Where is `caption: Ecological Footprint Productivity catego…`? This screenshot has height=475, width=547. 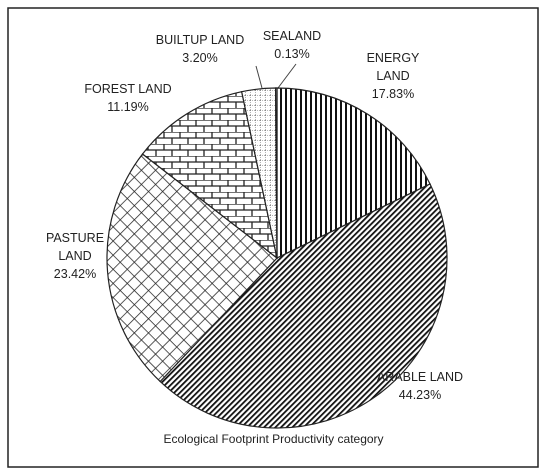 caption: Ecological Footprint Productivity catego… is located at coordinates (273, 439).